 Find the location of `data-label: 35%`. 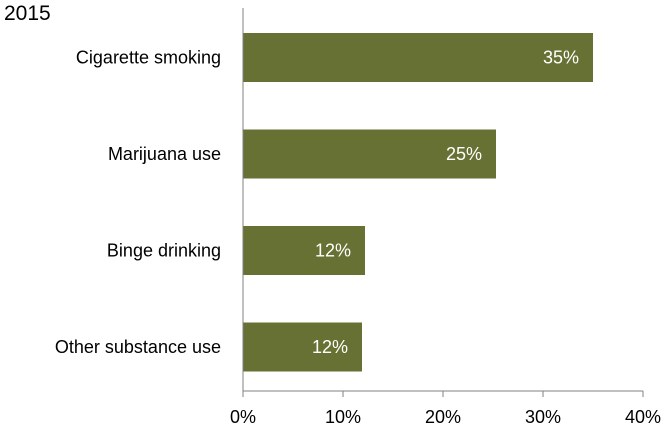

data-label: 35% is located at coordinates (561, 58).